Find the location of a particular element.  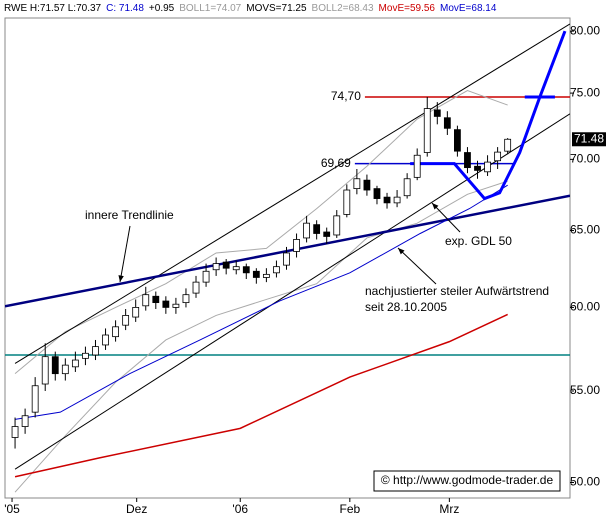

x-tick-label: Mrz is located at coordinates (449, 509).